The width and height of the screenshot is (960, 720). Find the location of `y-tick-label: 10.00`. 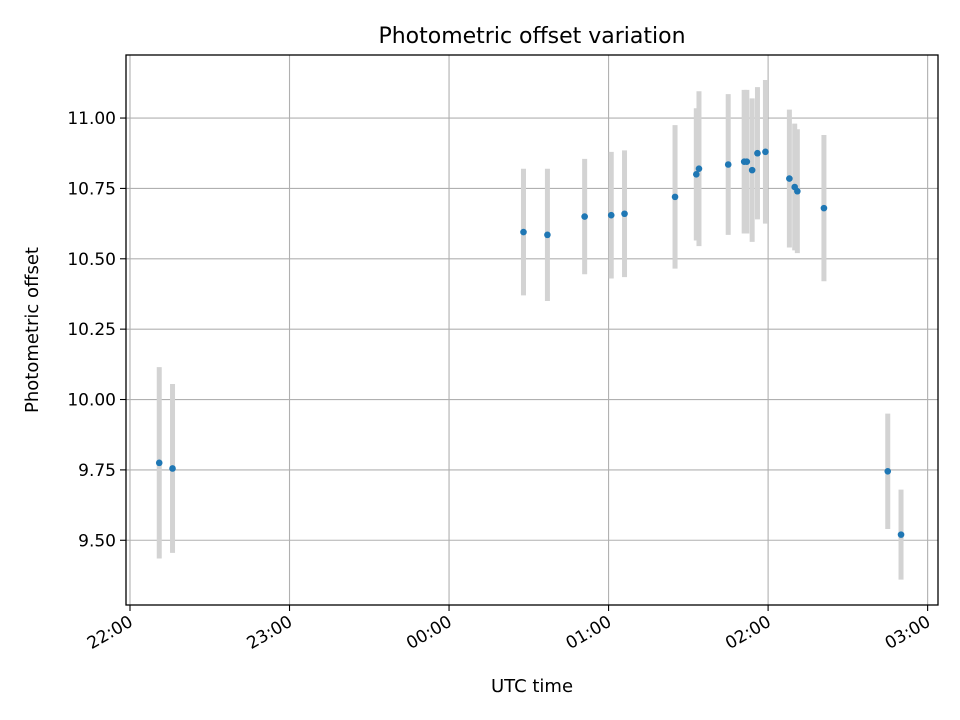

y-tick-label: 10.00 is located at coordinates (91, 401).